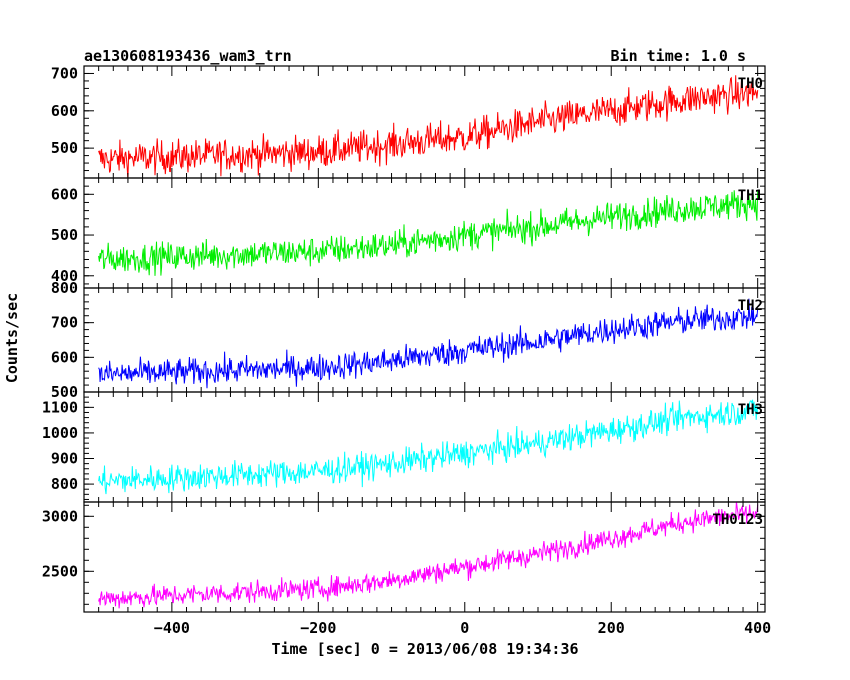 This screenshot has height=680, width=850. What do you see at coordinates (750, 196) in the screenshot?
I see `panel-label-th1: TH1` at bounding box center [750, 196].